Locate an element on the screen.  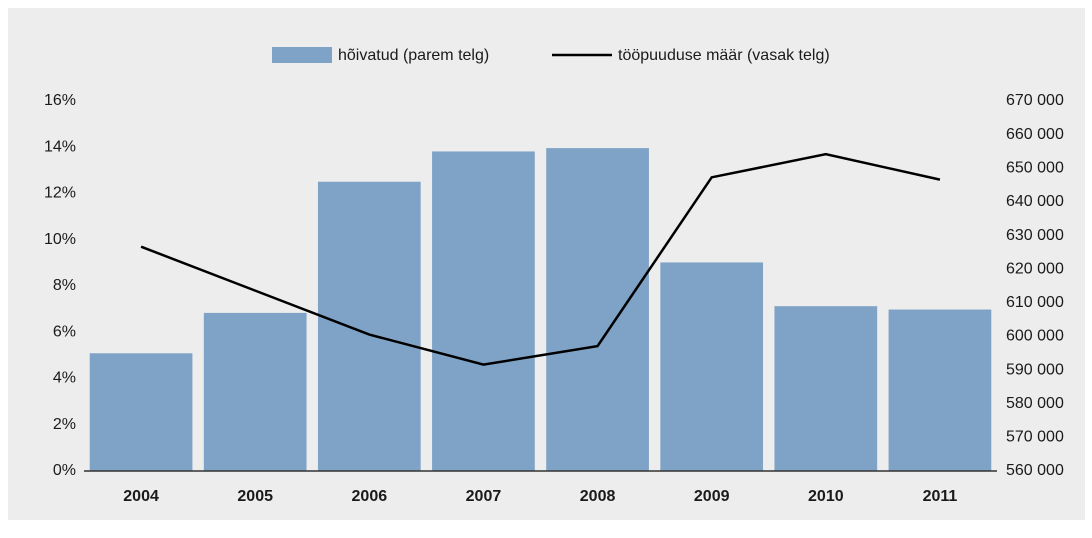
x-tick-label: 2009 is located at coordinates (712, 496).